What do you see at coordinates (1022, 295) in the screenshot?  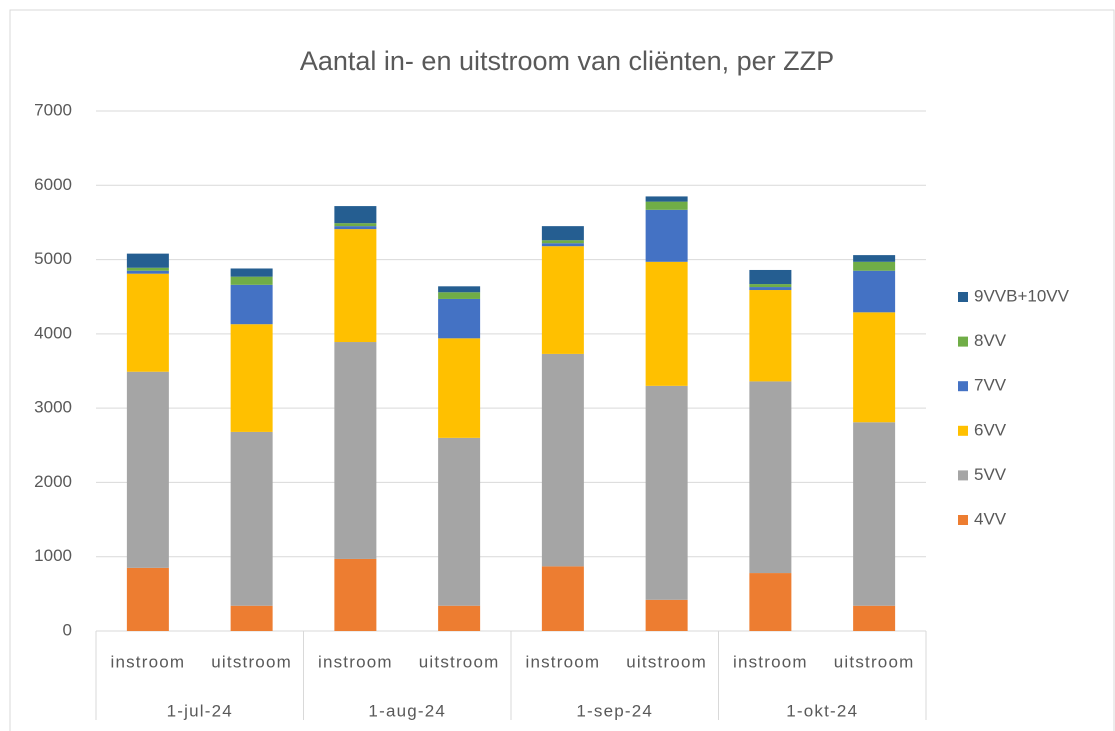 I see `legend-label: 9VVB+10VV` at bounding box center [1022, 295].